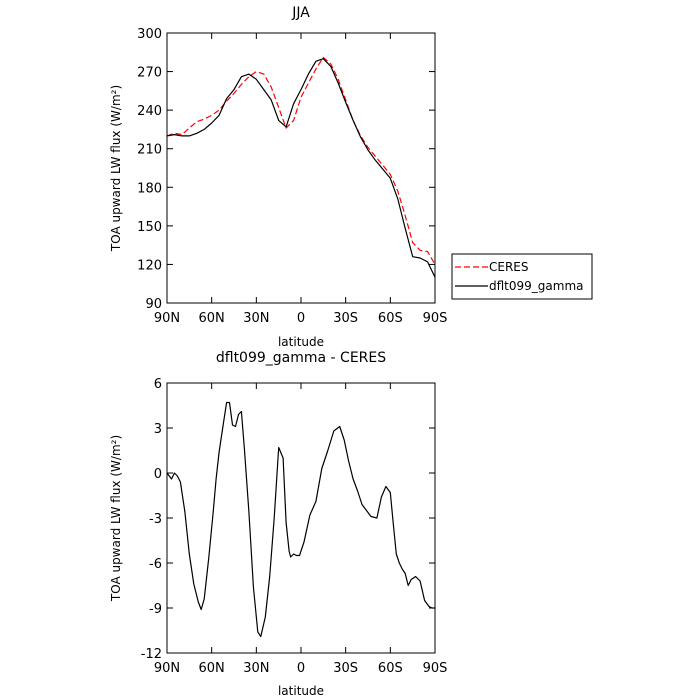 The image size is (700, 700). I want to click on top-xtick-label: 30S, so click(345, 318).